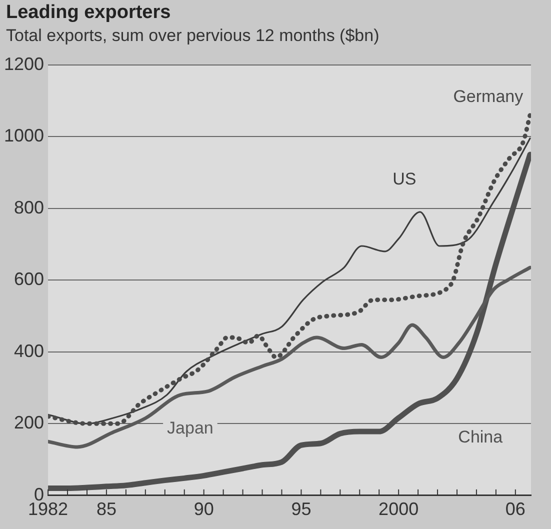 This screenshot has height=529, width=551. What do you see at coordinates (488, 96) in the screenshot?
I see `series-label: Germany` at bounding box center [488, 96].